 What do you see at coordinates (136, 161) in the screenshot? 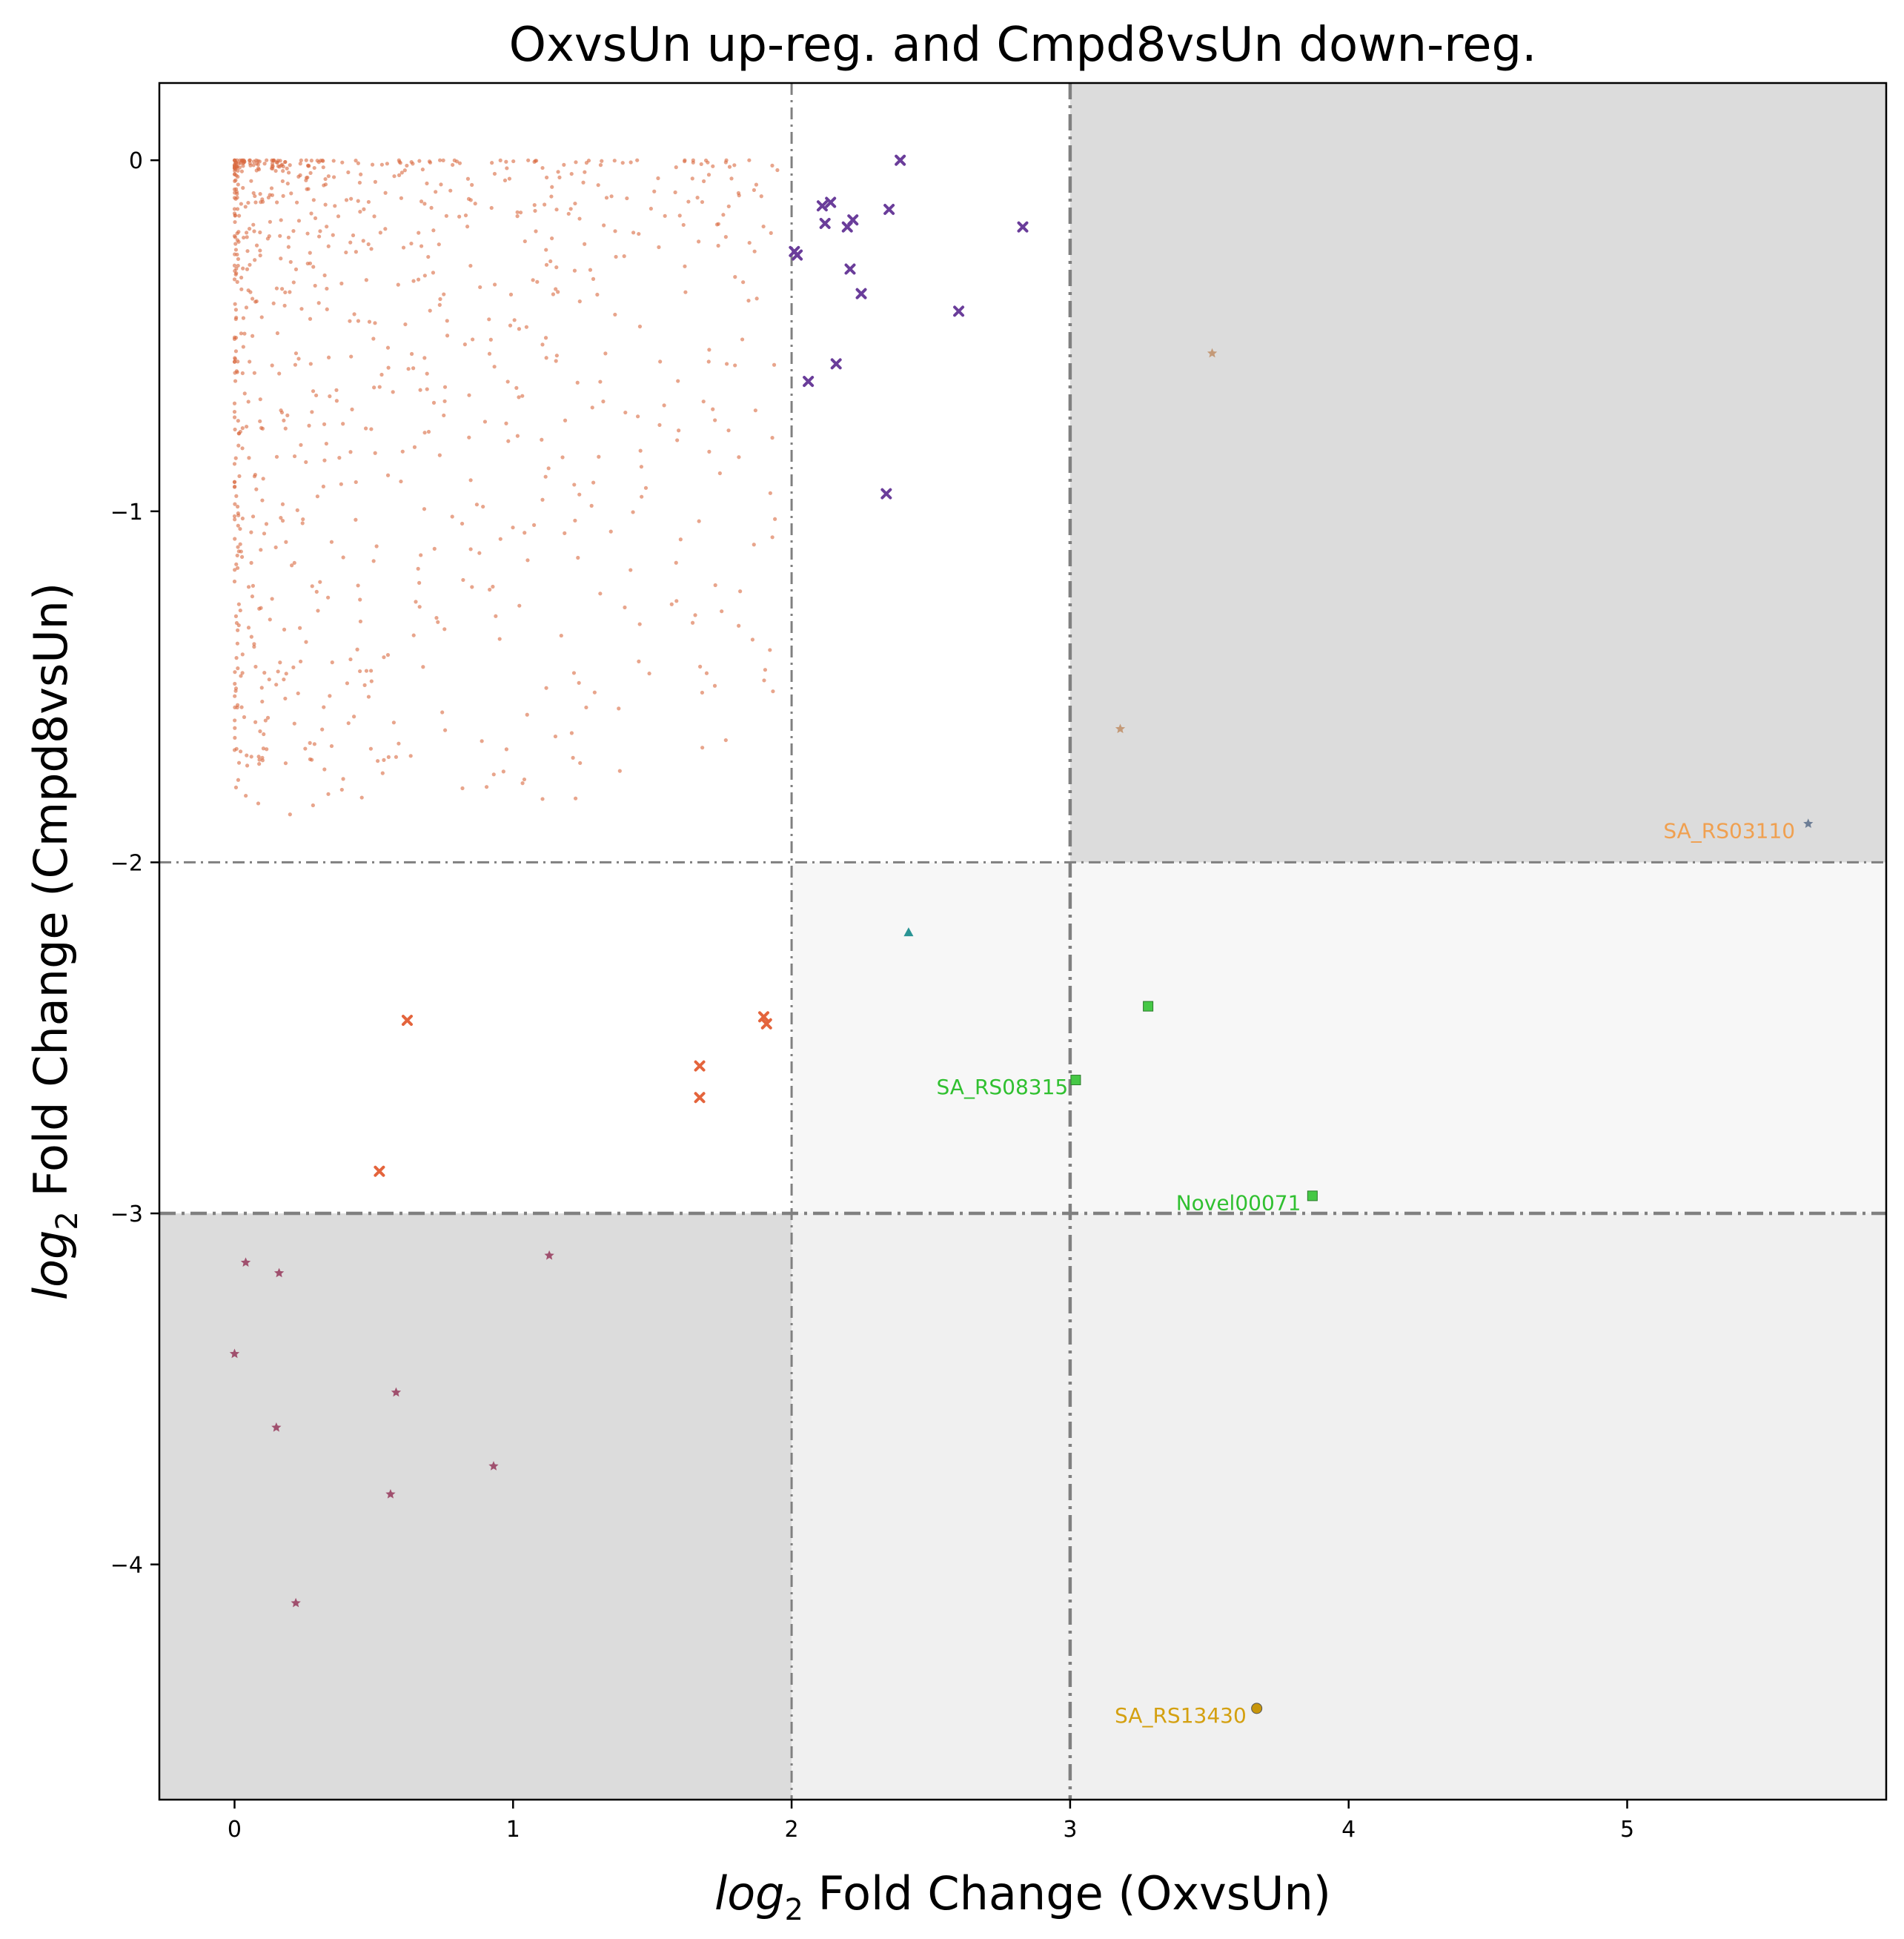
I see `y-tick-label: 0` at bounding box center [136, 161].